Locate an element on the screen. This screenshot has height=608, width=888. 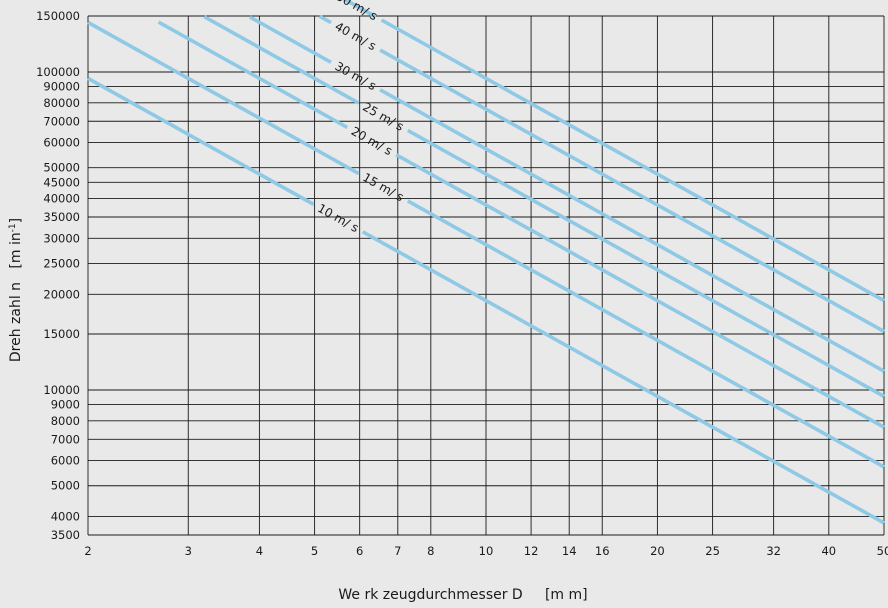
x-tick-label: 6 is located at coordinates (359, 551).